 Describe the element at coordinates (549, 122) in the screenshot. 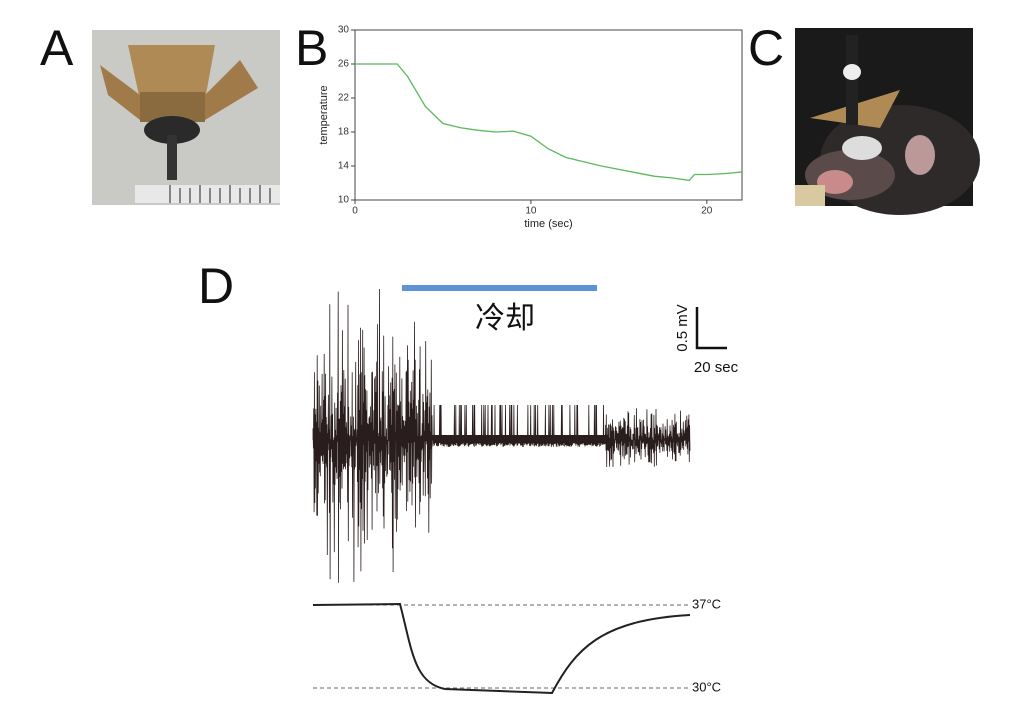

I see `data-line` at that location.